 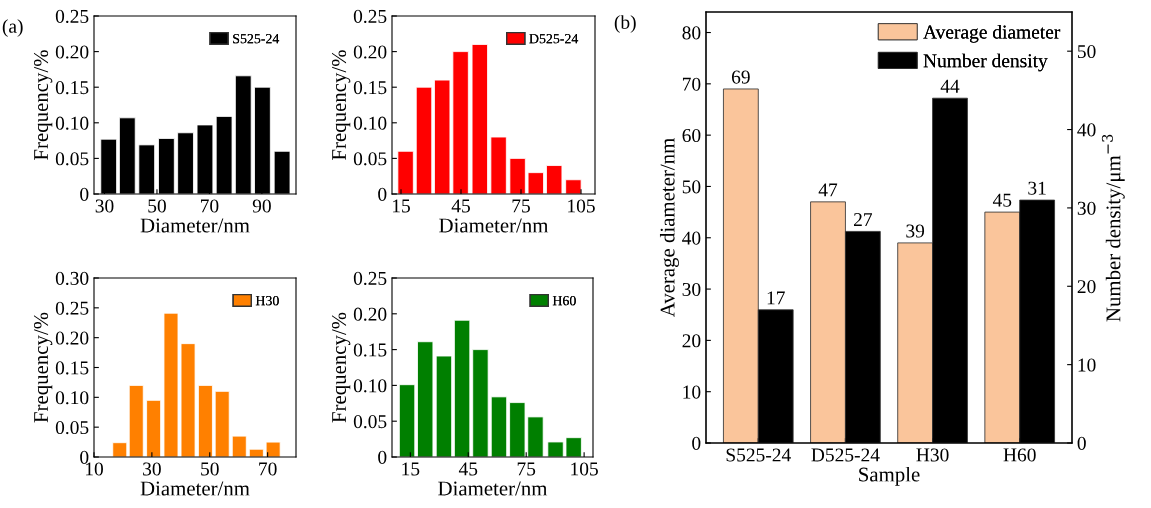 What do you see at coordinates (889, 476) in the screenshot?
I see `x-axis-title: Sample` at bounding box center [889, 476].